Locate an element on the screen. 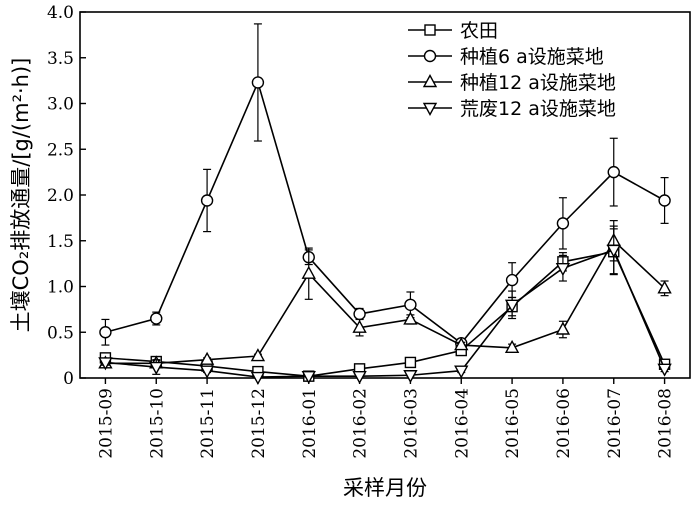 Image resolution: width=700 pixels, height=505 pixels. y-tick-label: 2.5 is located at coordinates (60, 150).